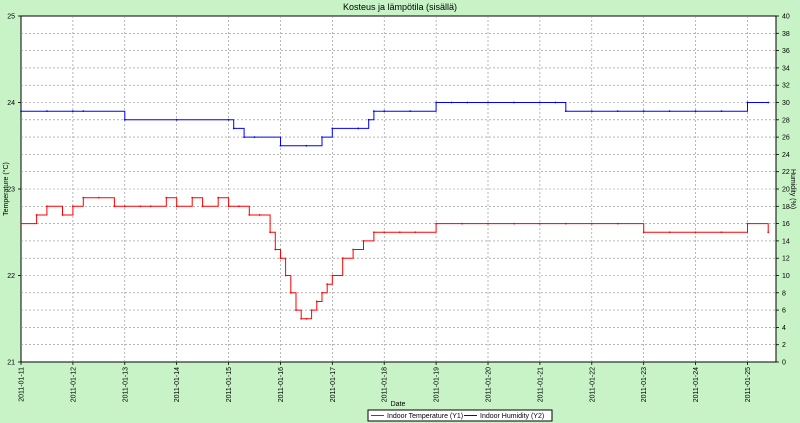 The height and width of the screenshot is (423, 800). What do you see at coordinates (784, 293) in the screenshot?
I see `y2-tick-label: 8` at bounding box center [784, 293].